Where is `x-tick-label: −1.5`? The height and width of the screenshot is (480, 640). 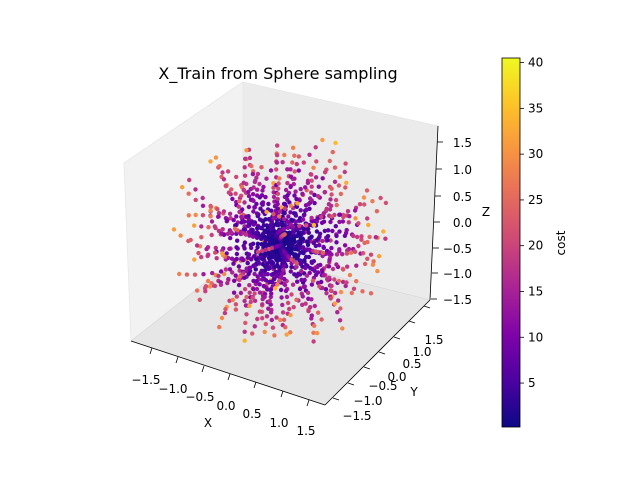
x-tick-label: −1.5 is located at coordinates (145, 380).